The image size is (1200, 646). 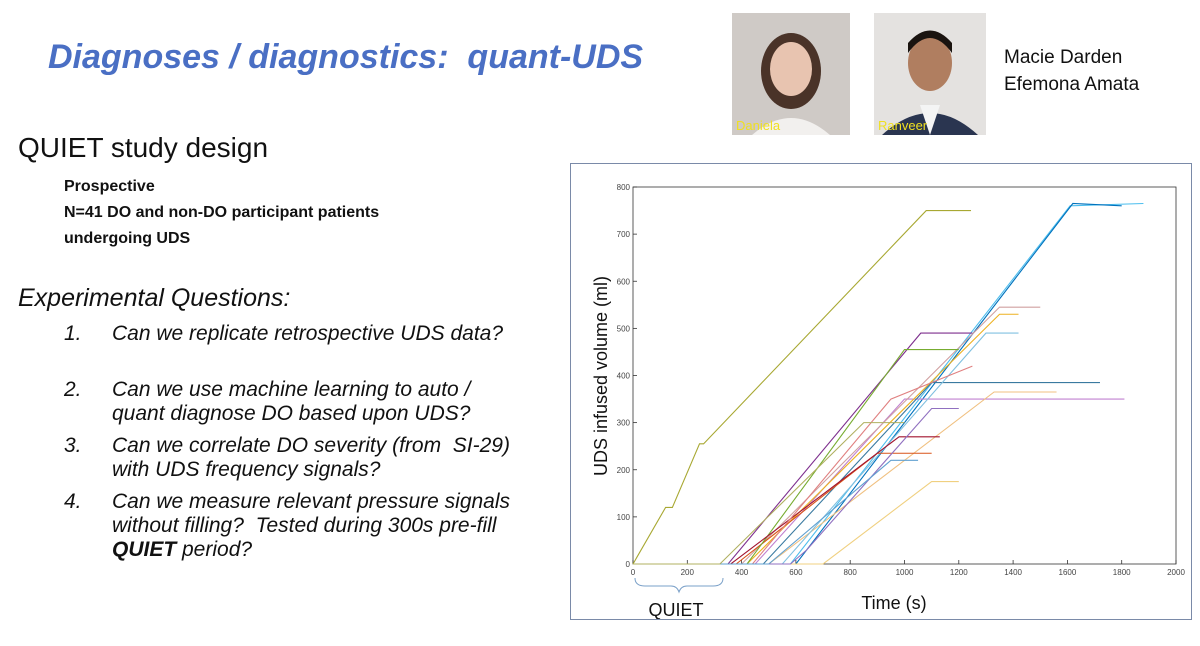 I want to click on x-tick-label: 1200, so click(x=959, y=572).